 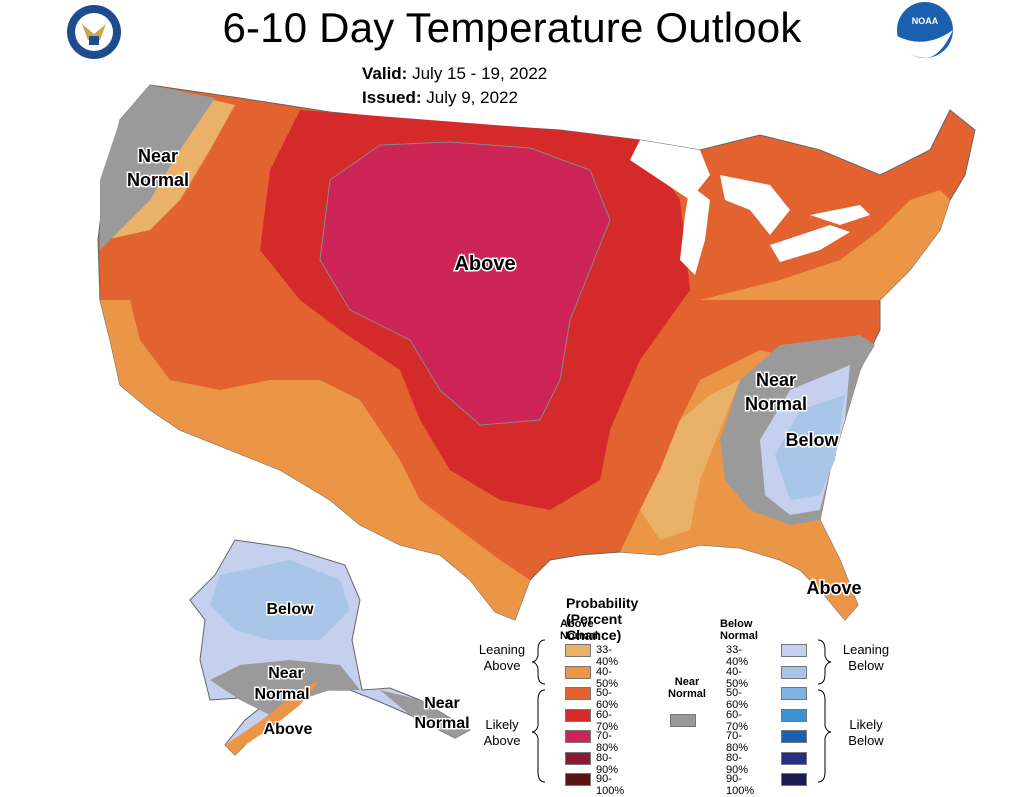 I want to click on legend-above-header: Above Normal, so click(x=579, y=630).